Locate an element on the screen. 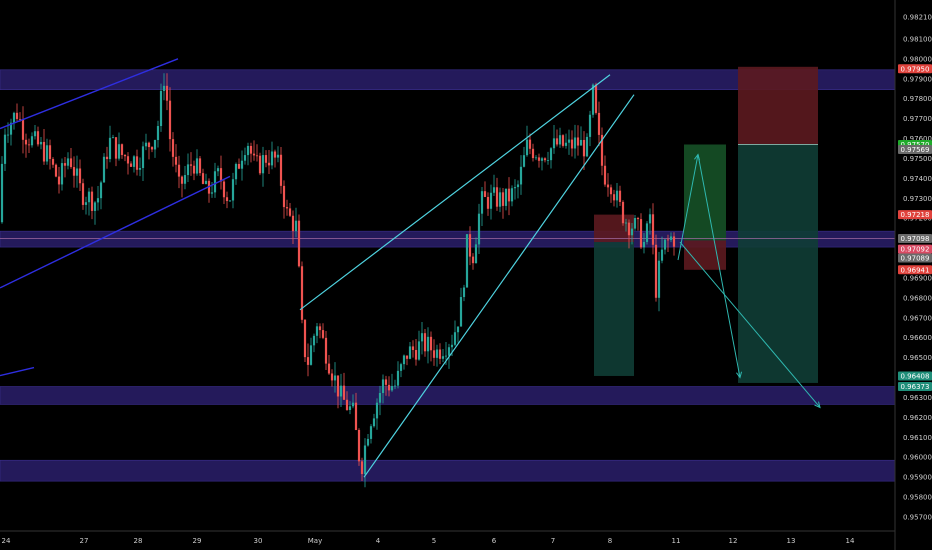 The height and width of the screenshot is (550, 932). y-tick-label: 0.96800 is located at coordinates (917, 298).